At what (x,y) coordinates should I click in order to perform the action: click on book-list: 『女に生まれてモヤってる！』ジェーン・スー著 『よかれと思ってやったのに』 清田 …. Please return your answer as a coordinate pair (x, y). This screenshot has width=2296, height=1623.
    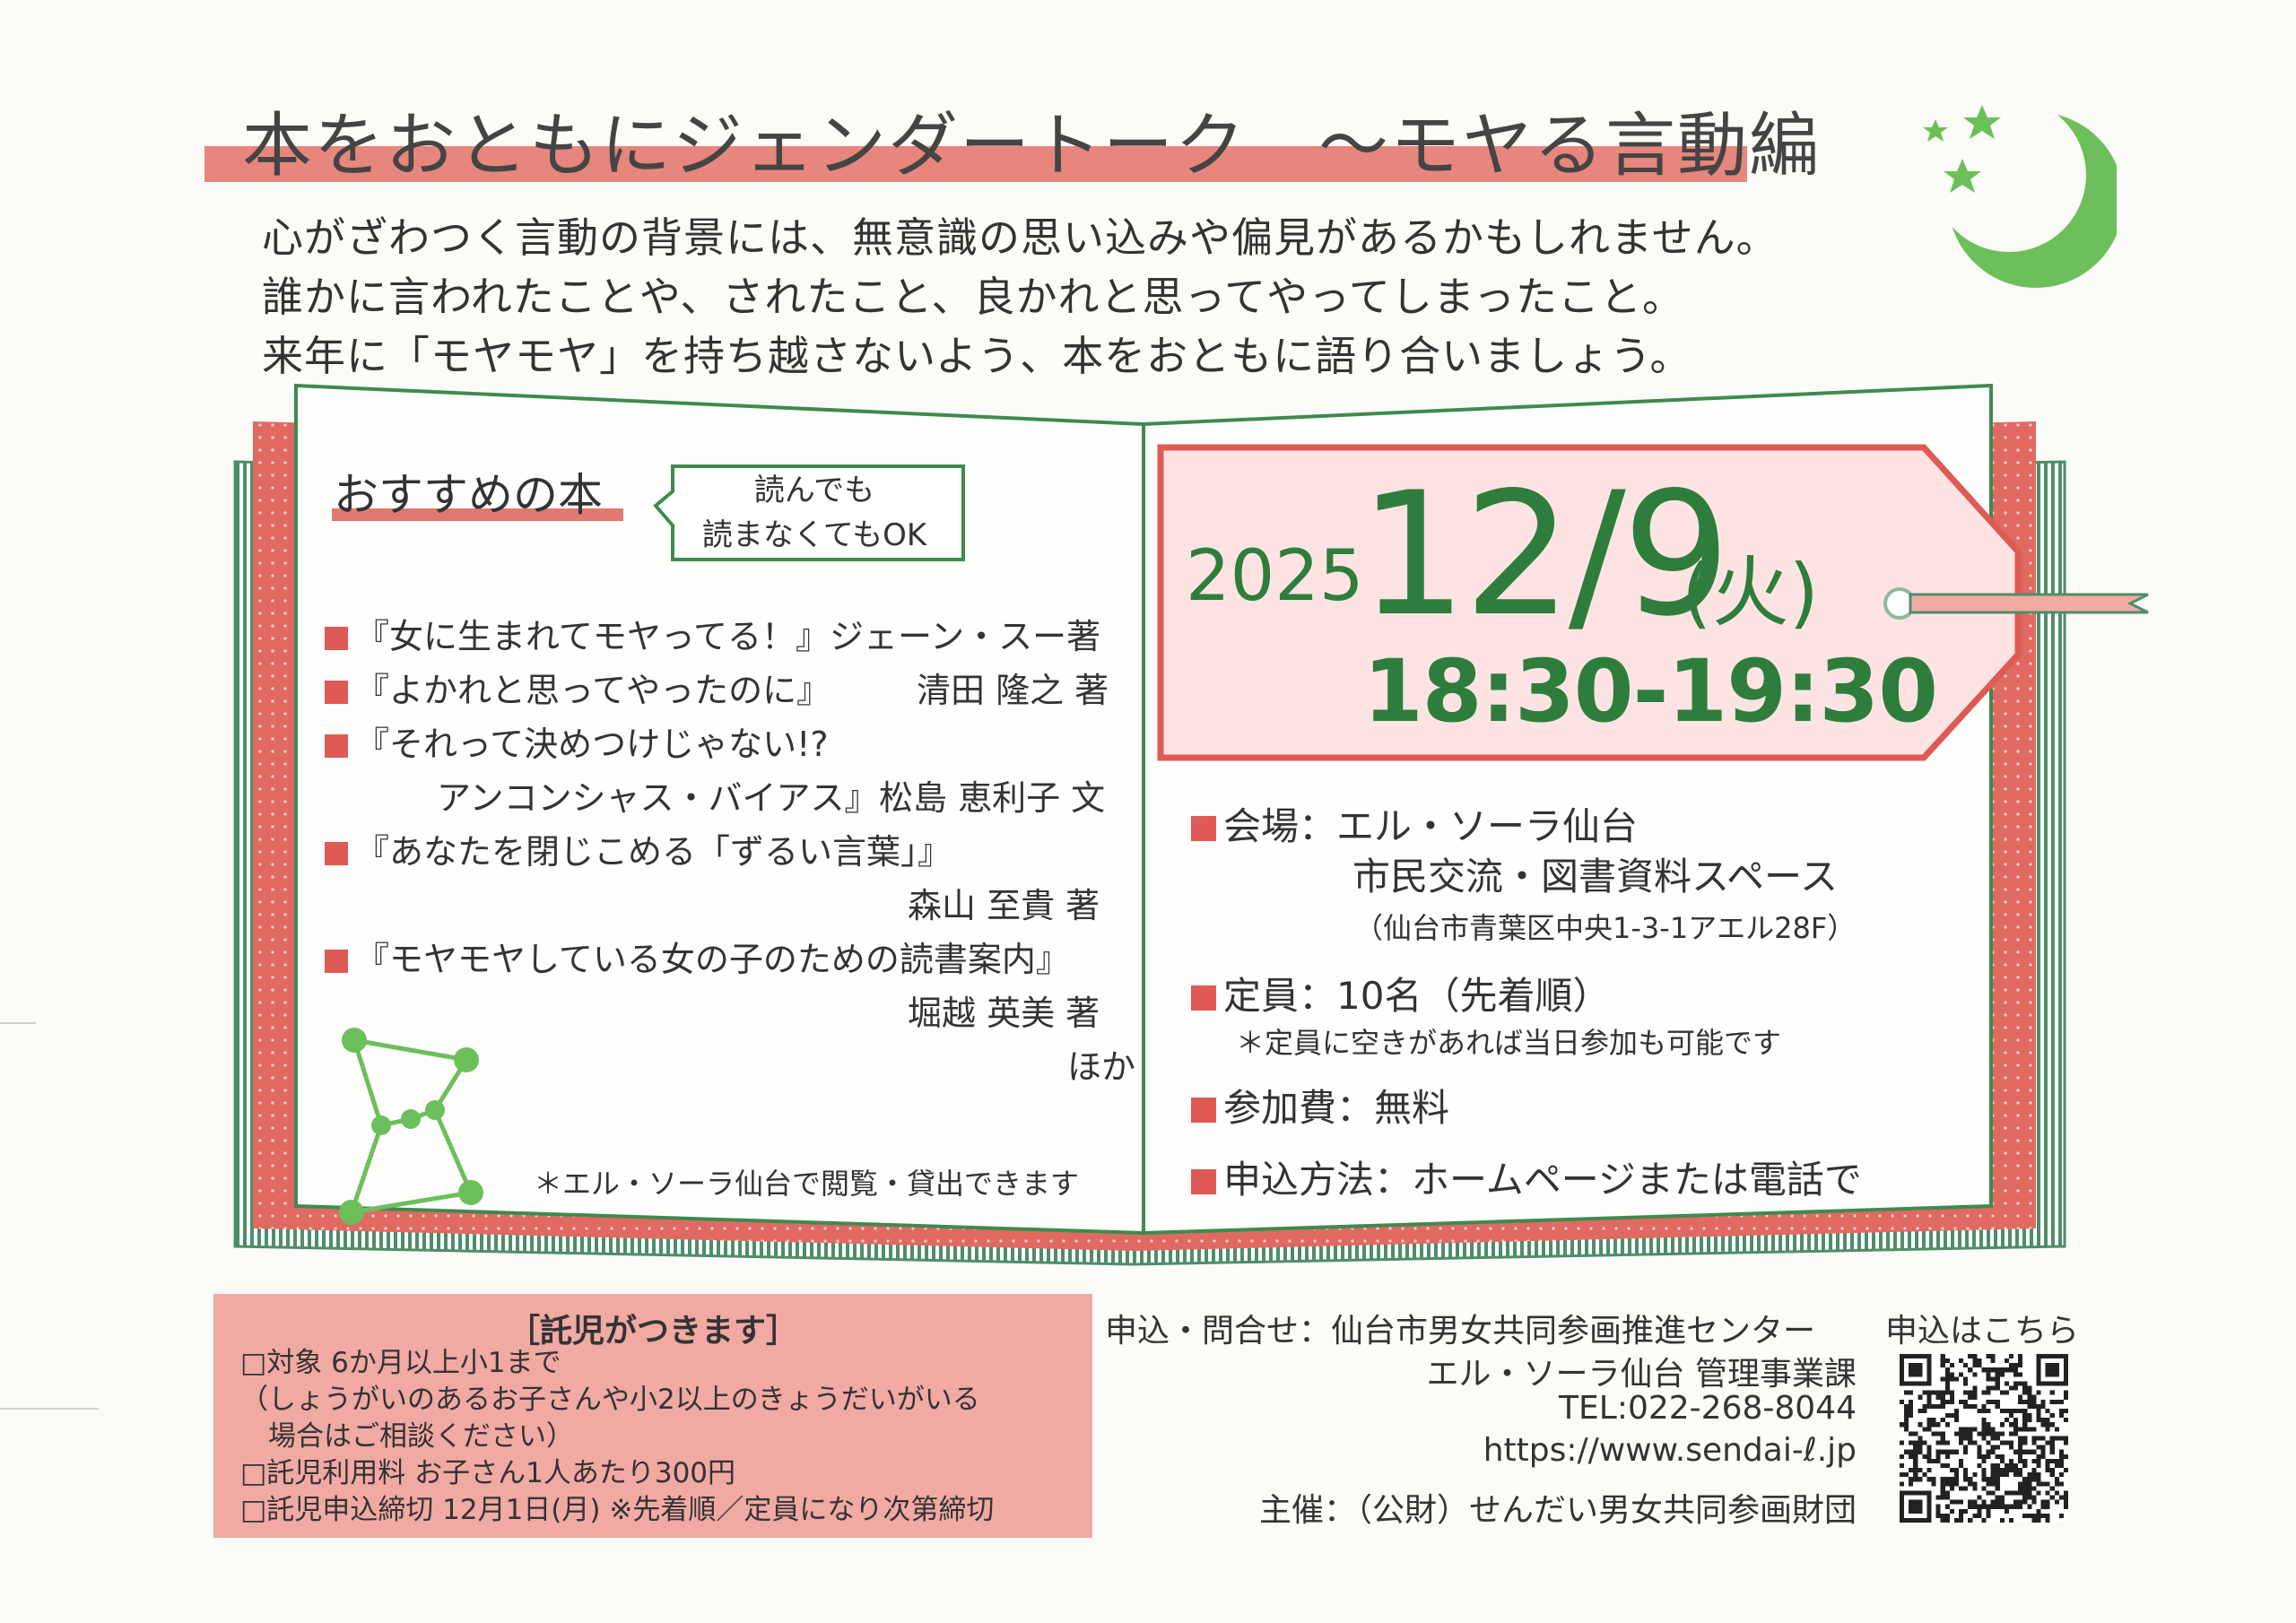
    Looking at the image, I should click on (730, 852).